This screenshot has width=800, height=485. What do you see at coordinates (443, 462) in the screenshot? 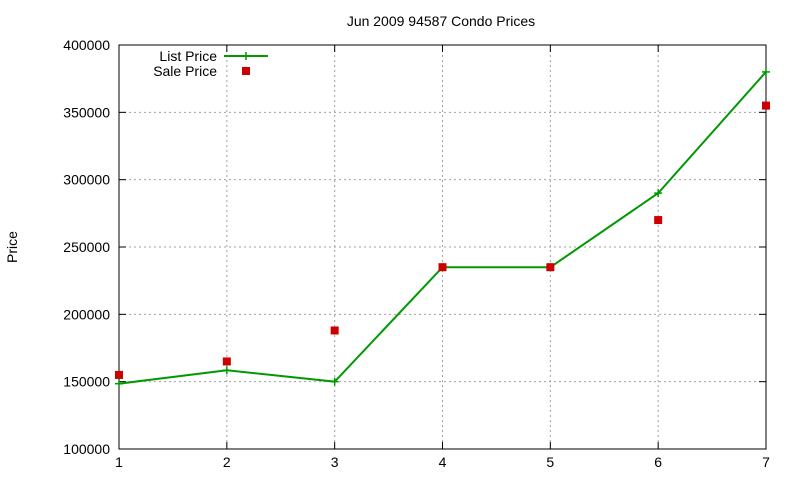
I see `x-tick-label: 4` at bounding box center [443, 462].